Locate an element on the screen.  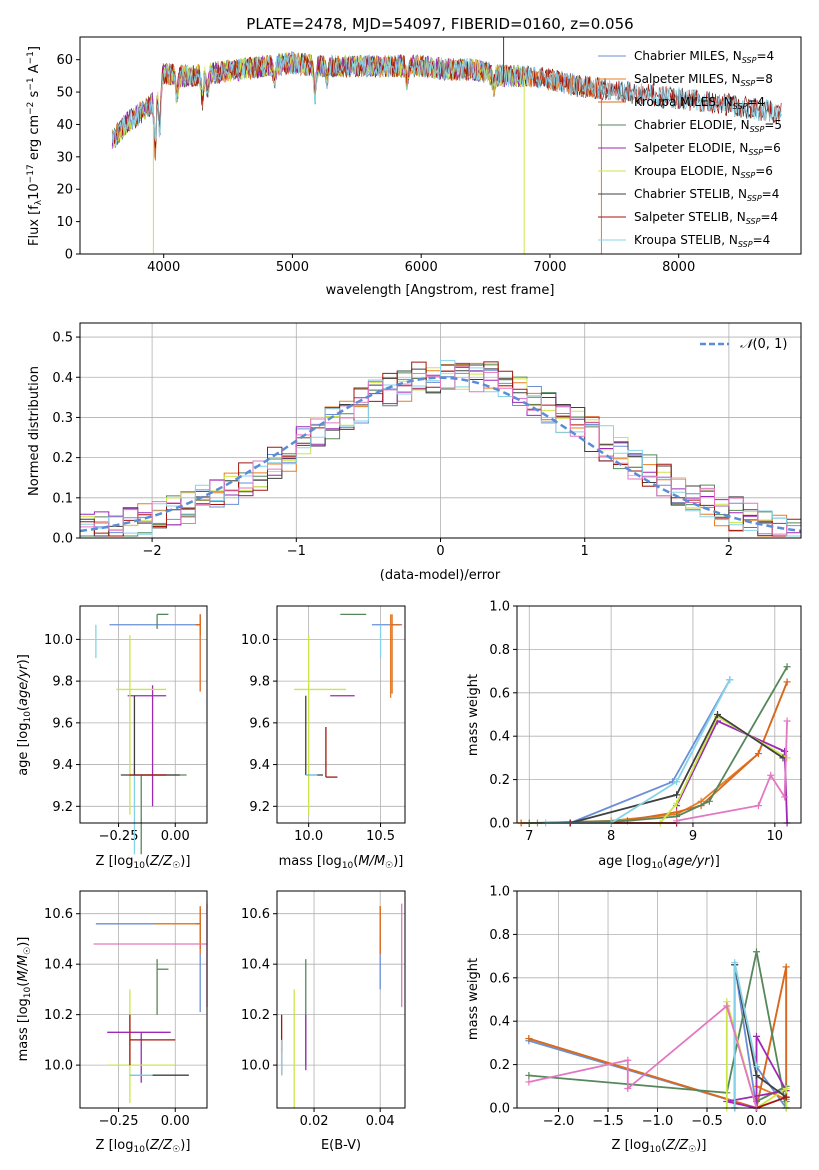
spectrum-model-line is located at coordinates (446, 99).